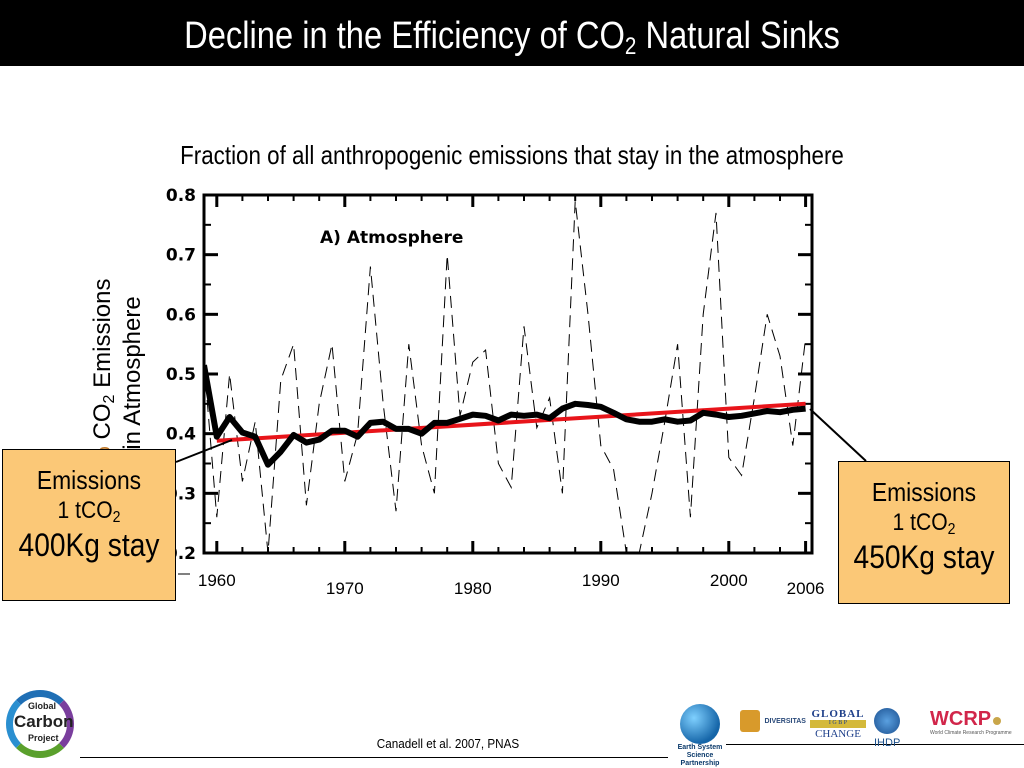 This screenshot has height=768, width=1024. Describe the element at coordinates (902, 728) in the screenshot. I see `ihdp-logo: IHDP` at that location.